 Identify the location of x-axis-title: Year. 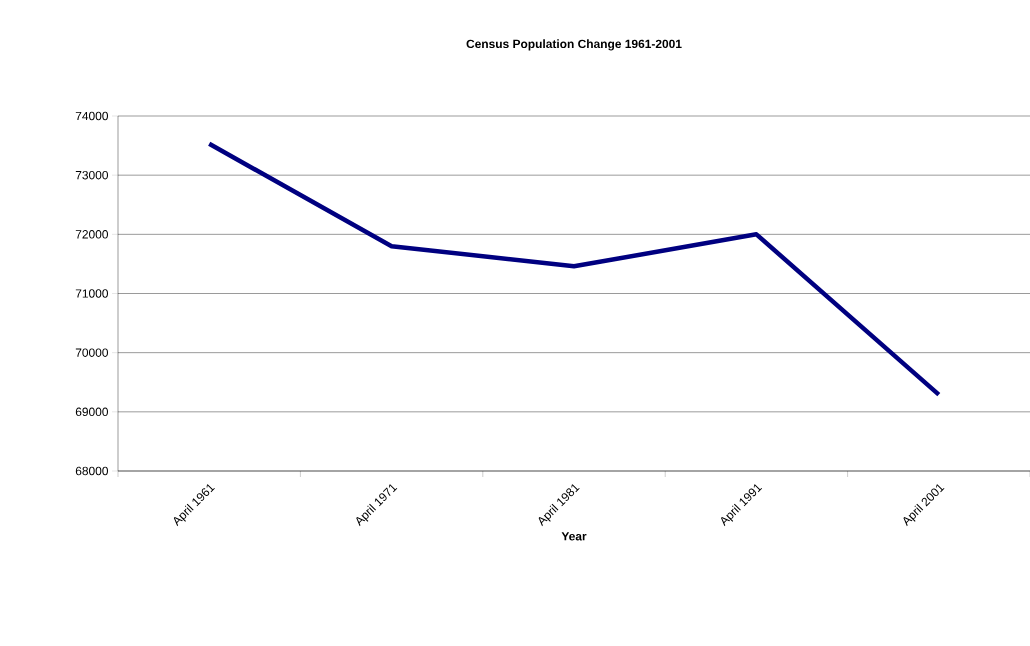
(574, 536).